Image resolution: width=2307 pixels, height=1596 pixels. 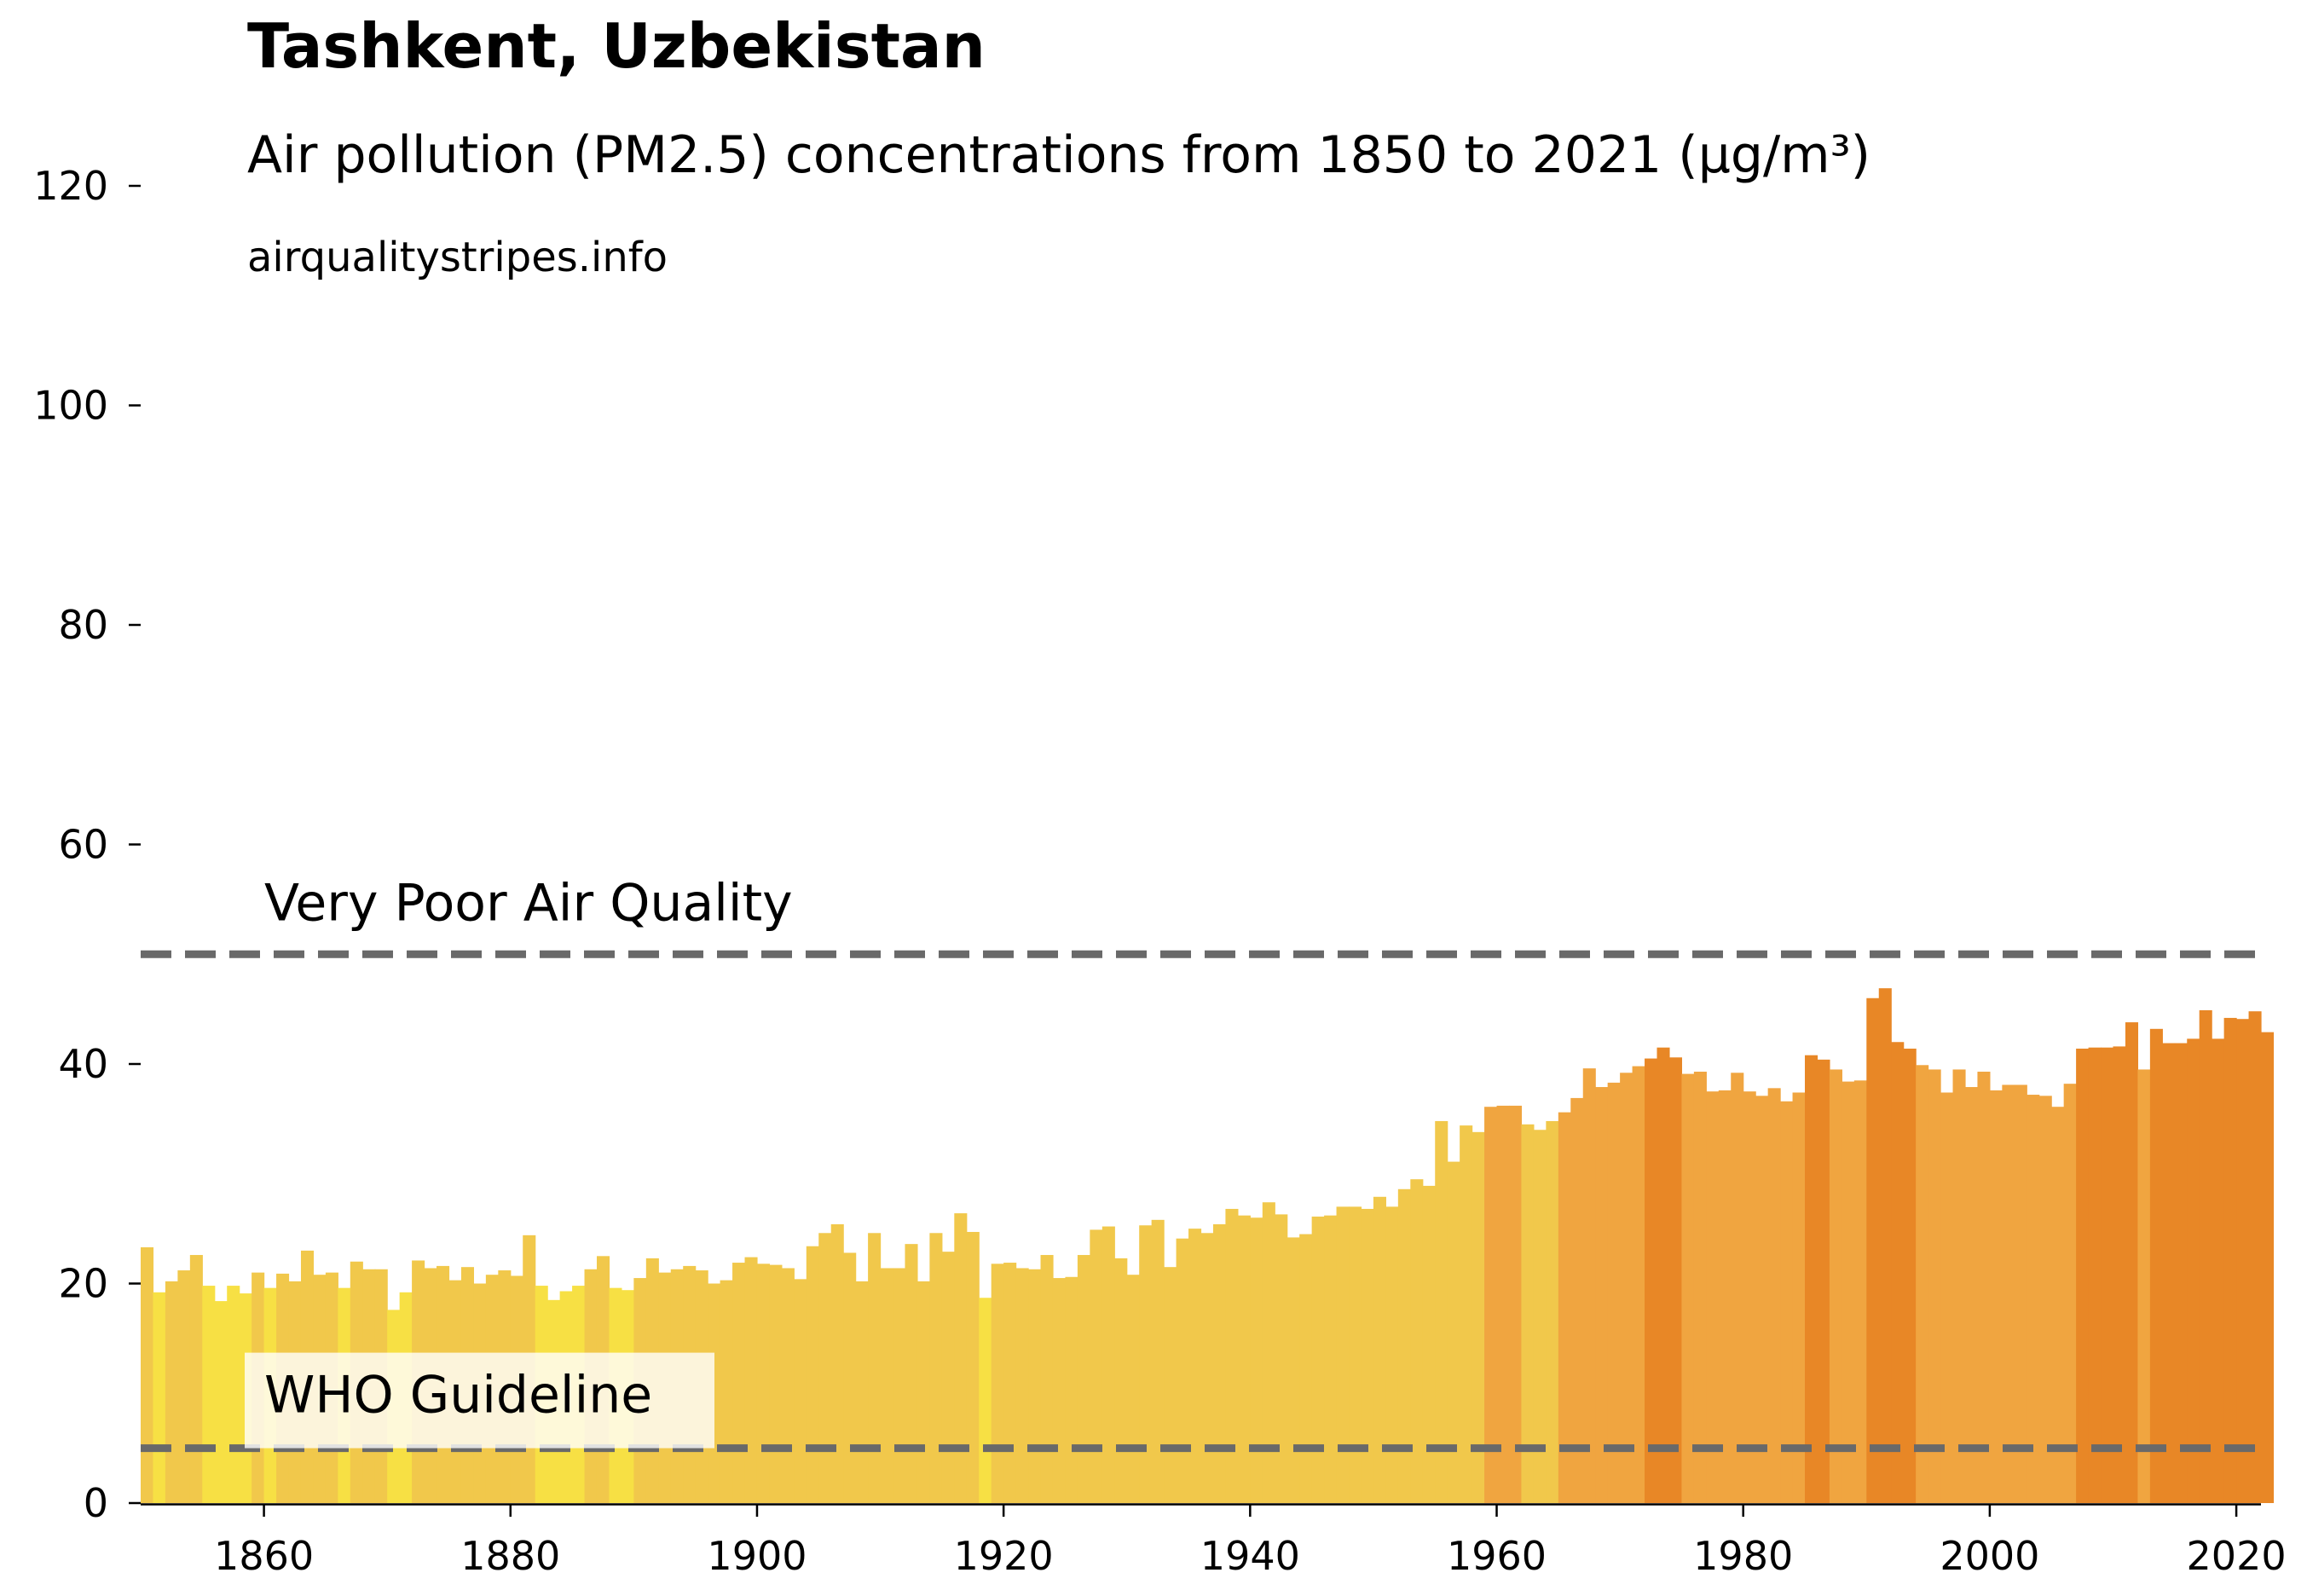 What do you see at coordinates (2070, 1293) in the screenshot?
I see `bar-2006` at bounding box center [2070, 1293].